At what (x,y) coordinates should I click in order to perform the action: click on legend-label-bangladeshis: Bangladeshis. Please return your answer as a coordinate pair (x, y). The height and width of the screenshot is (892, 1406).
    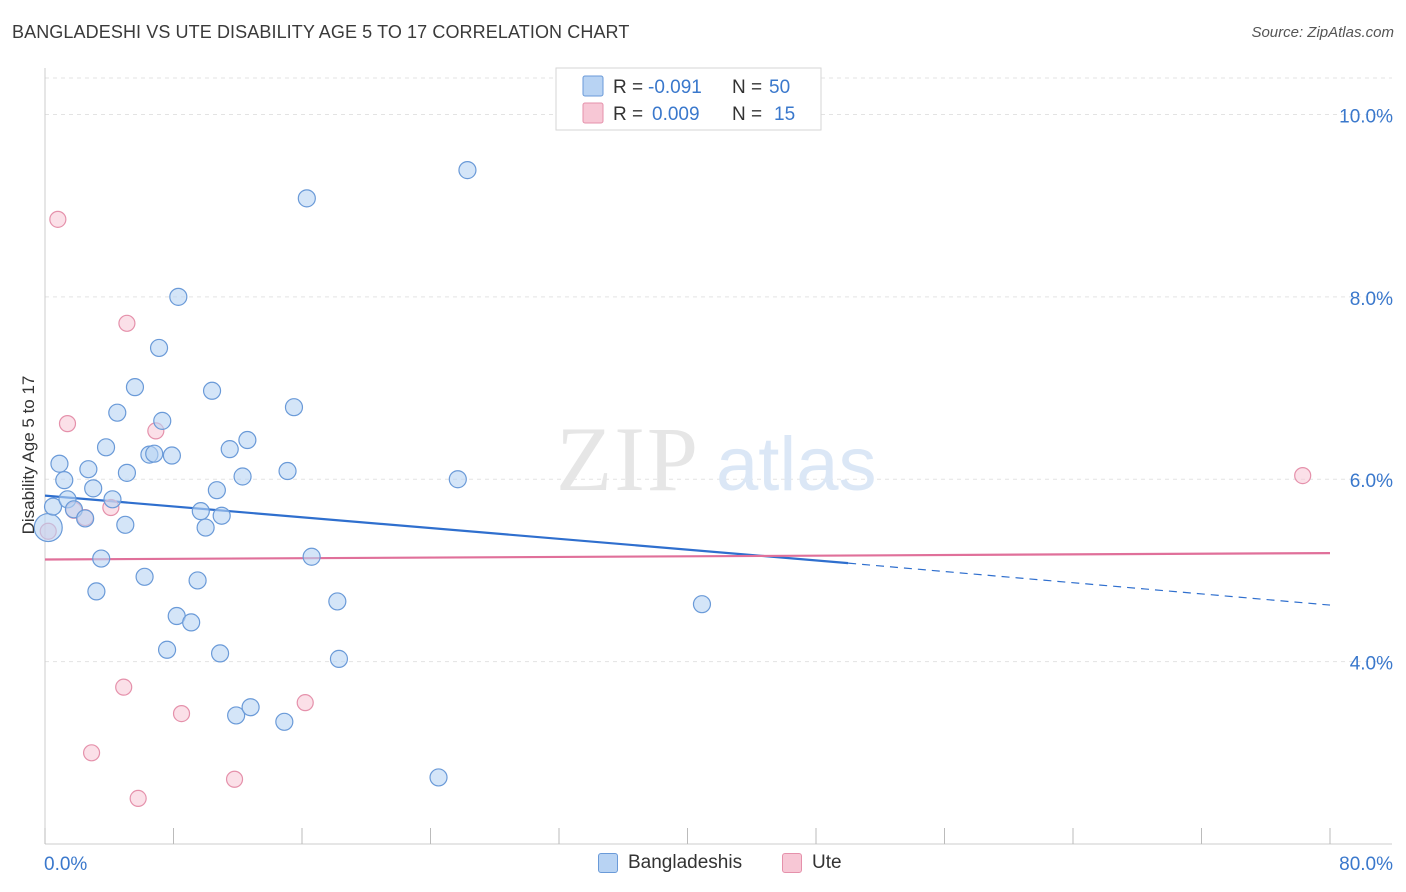
    Looking at the image, I should click on (685, 862).